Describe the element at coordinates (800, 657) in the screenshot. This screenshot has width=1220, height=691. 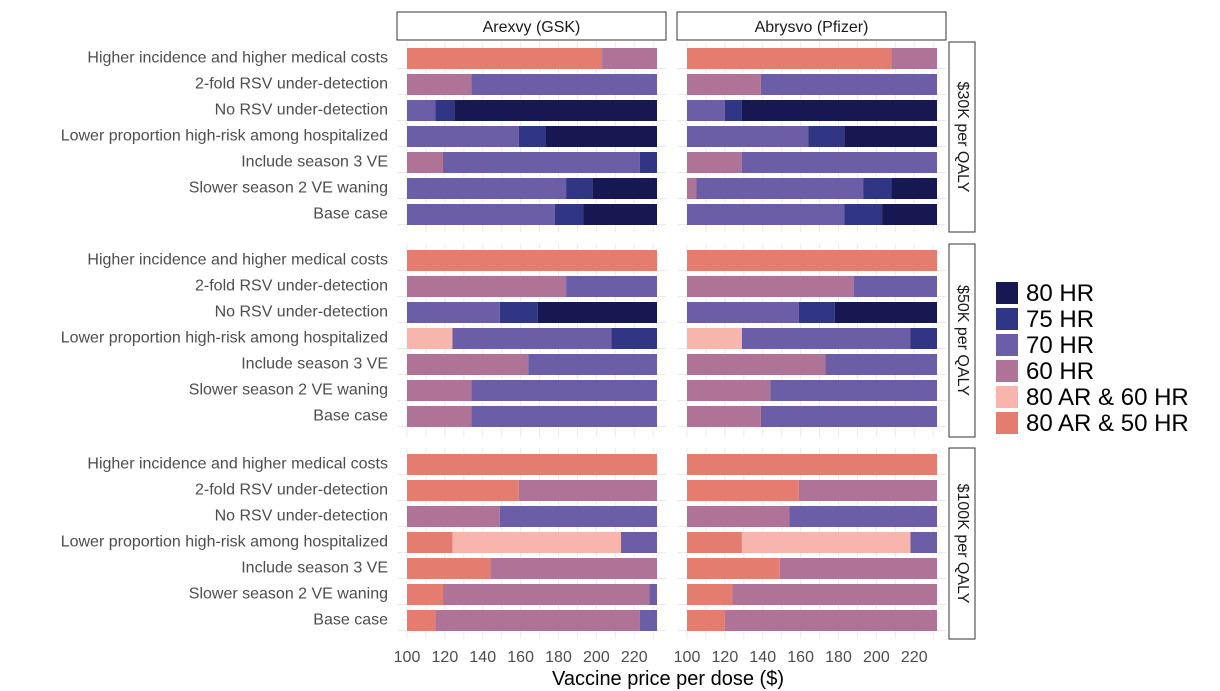
I see `x-tick-label: 160` at that location.